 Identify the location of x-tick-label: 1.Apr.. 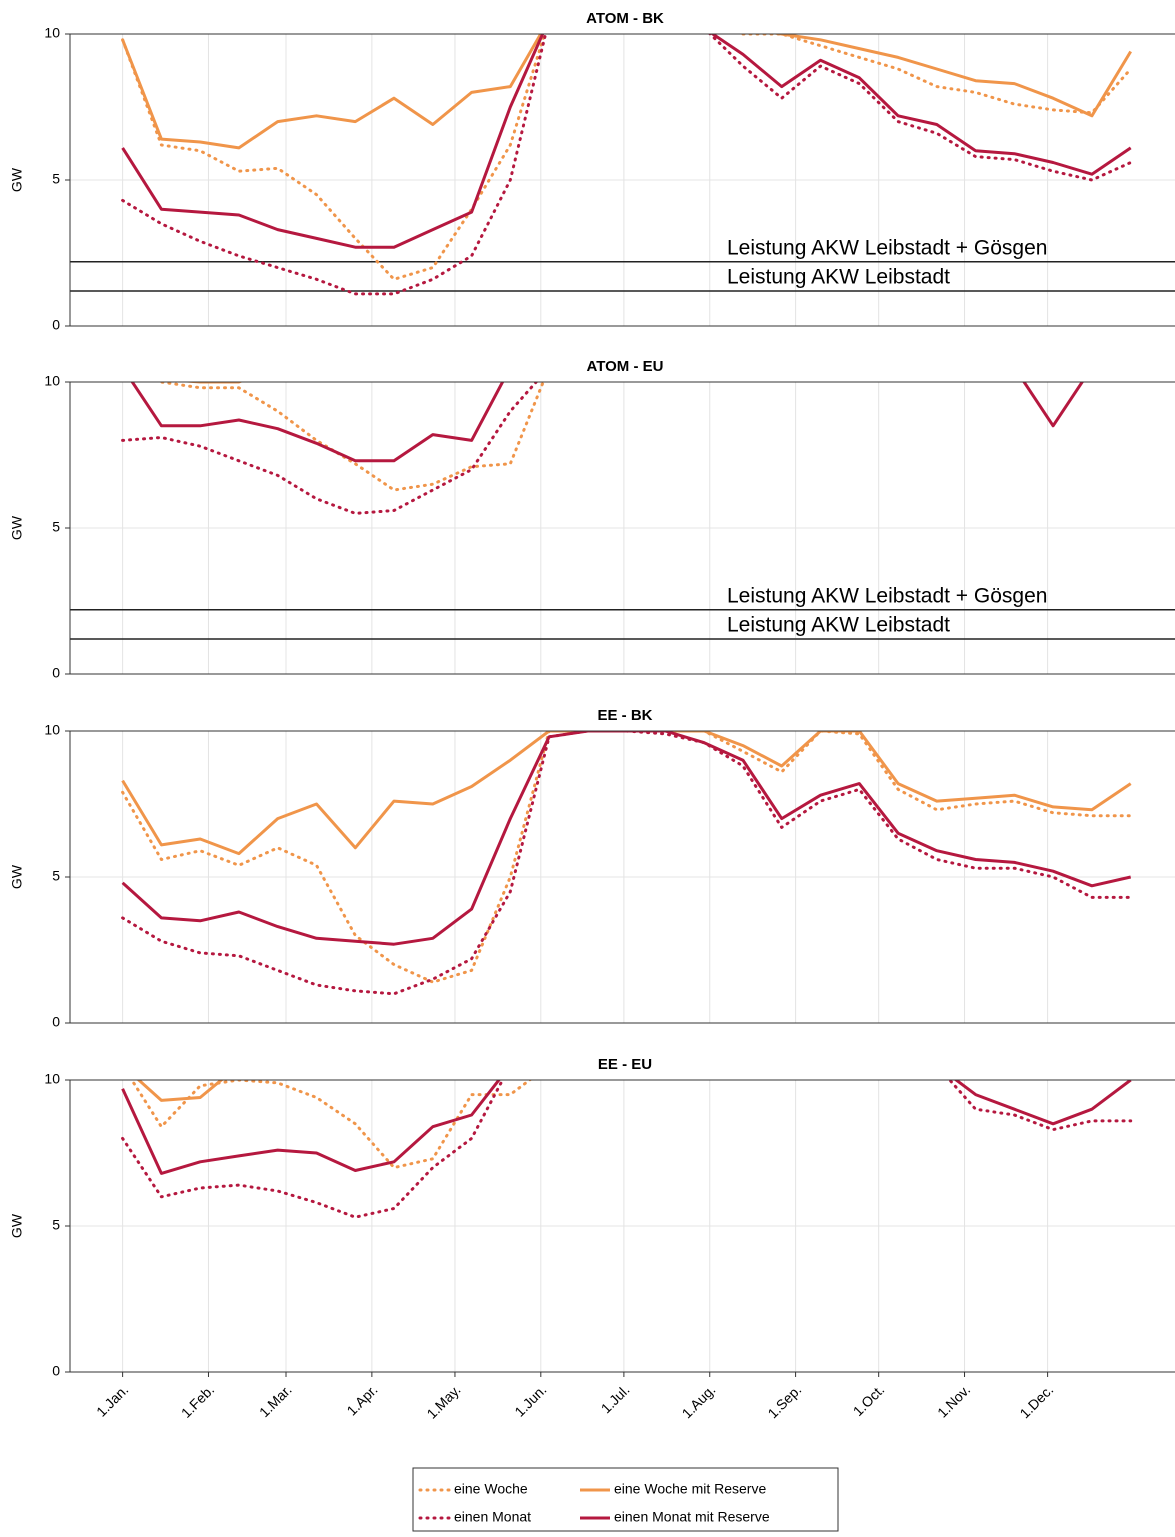
(361, 1399).